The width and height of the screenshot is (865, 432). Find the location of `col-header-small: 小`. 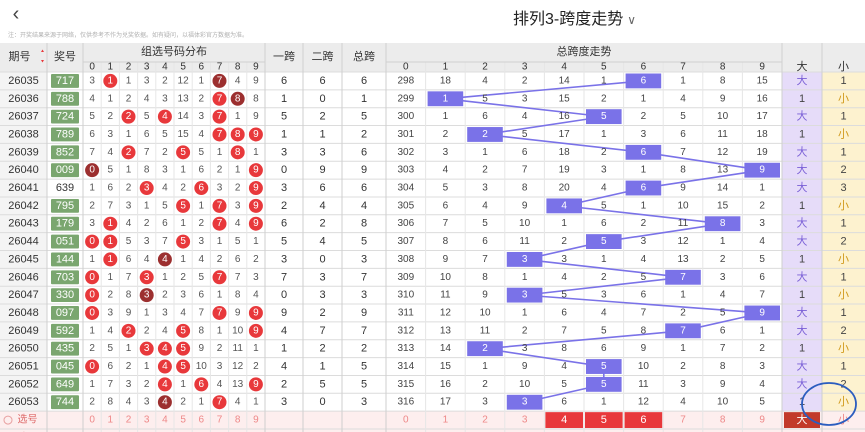

col-header-small: 小 is located at coordinates (843, 66).